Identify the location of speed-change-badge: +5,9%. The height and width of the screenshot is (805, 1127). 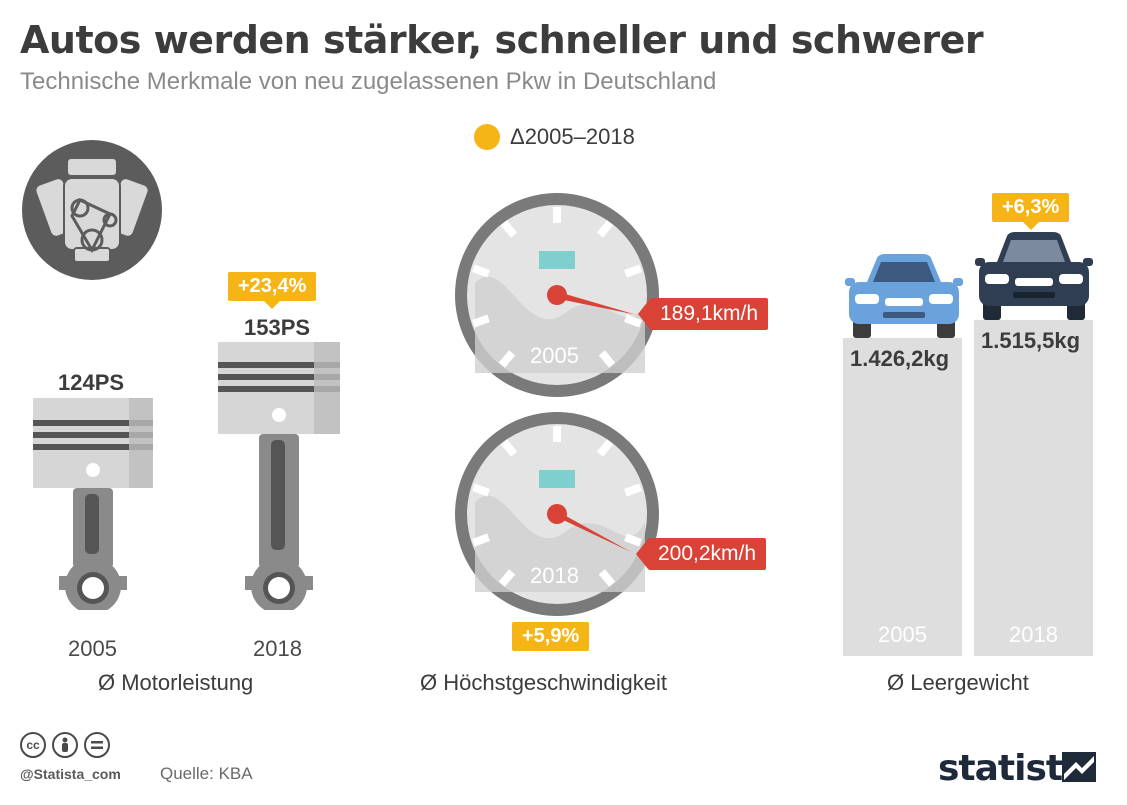
(551, 636).